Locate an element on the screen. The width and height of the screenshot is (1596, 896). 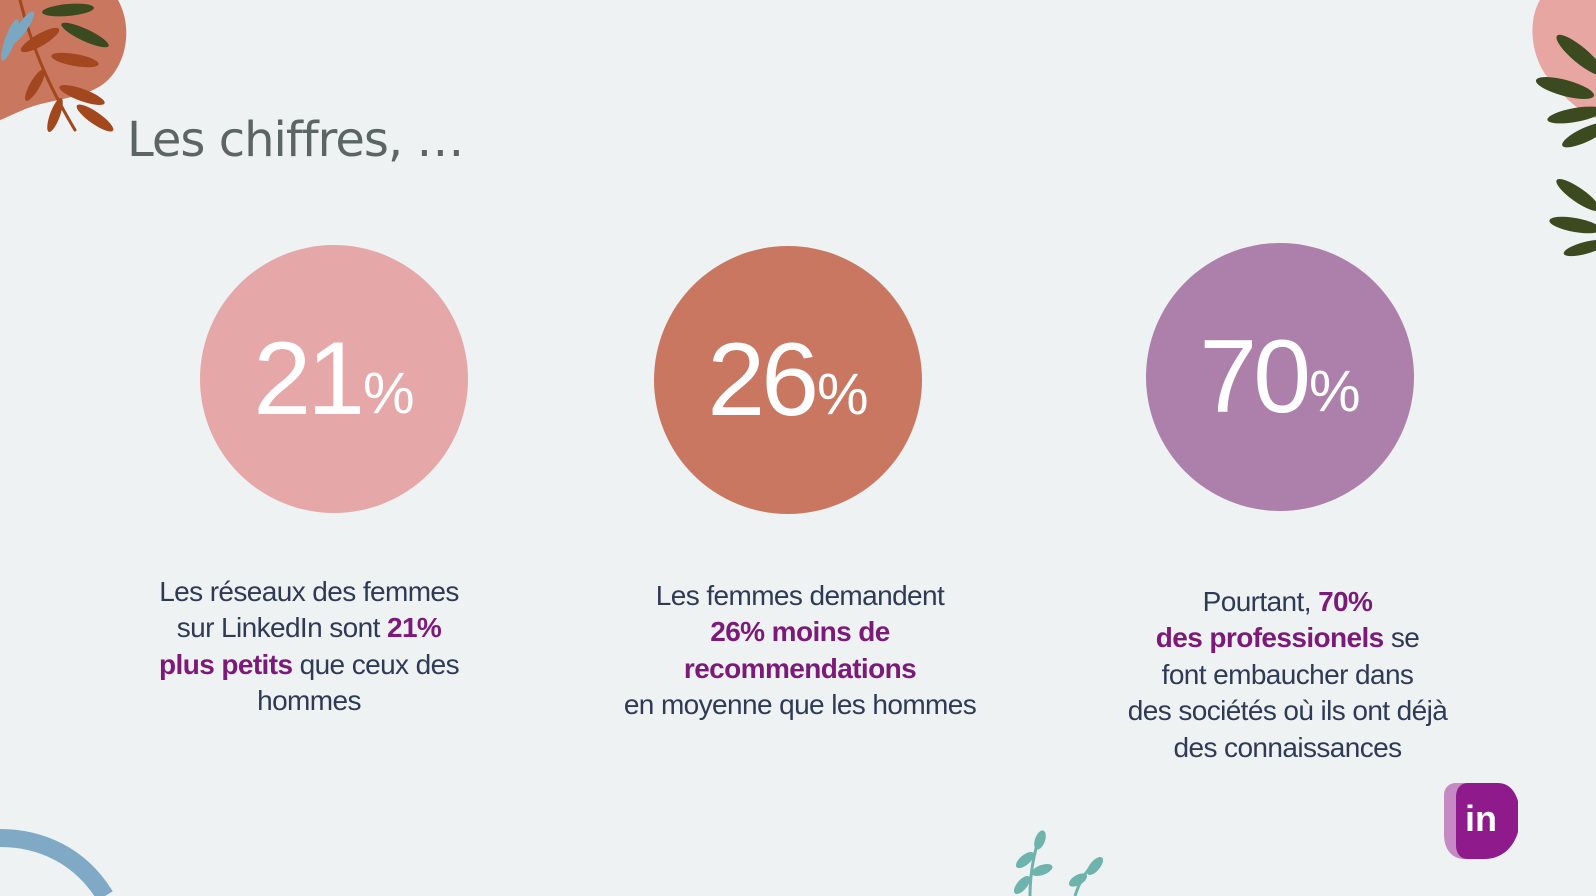
body-text: en moyenne que les hommes is located at coordinates (800, 705).